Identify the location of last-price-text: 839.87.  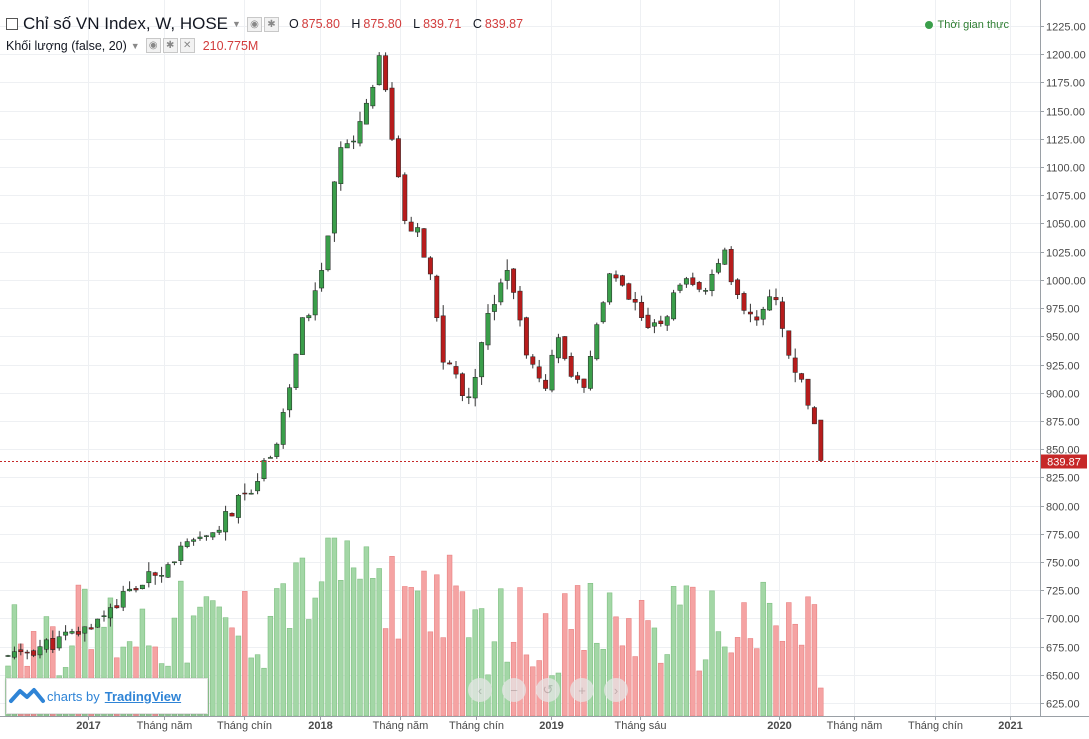
(1064, 463).